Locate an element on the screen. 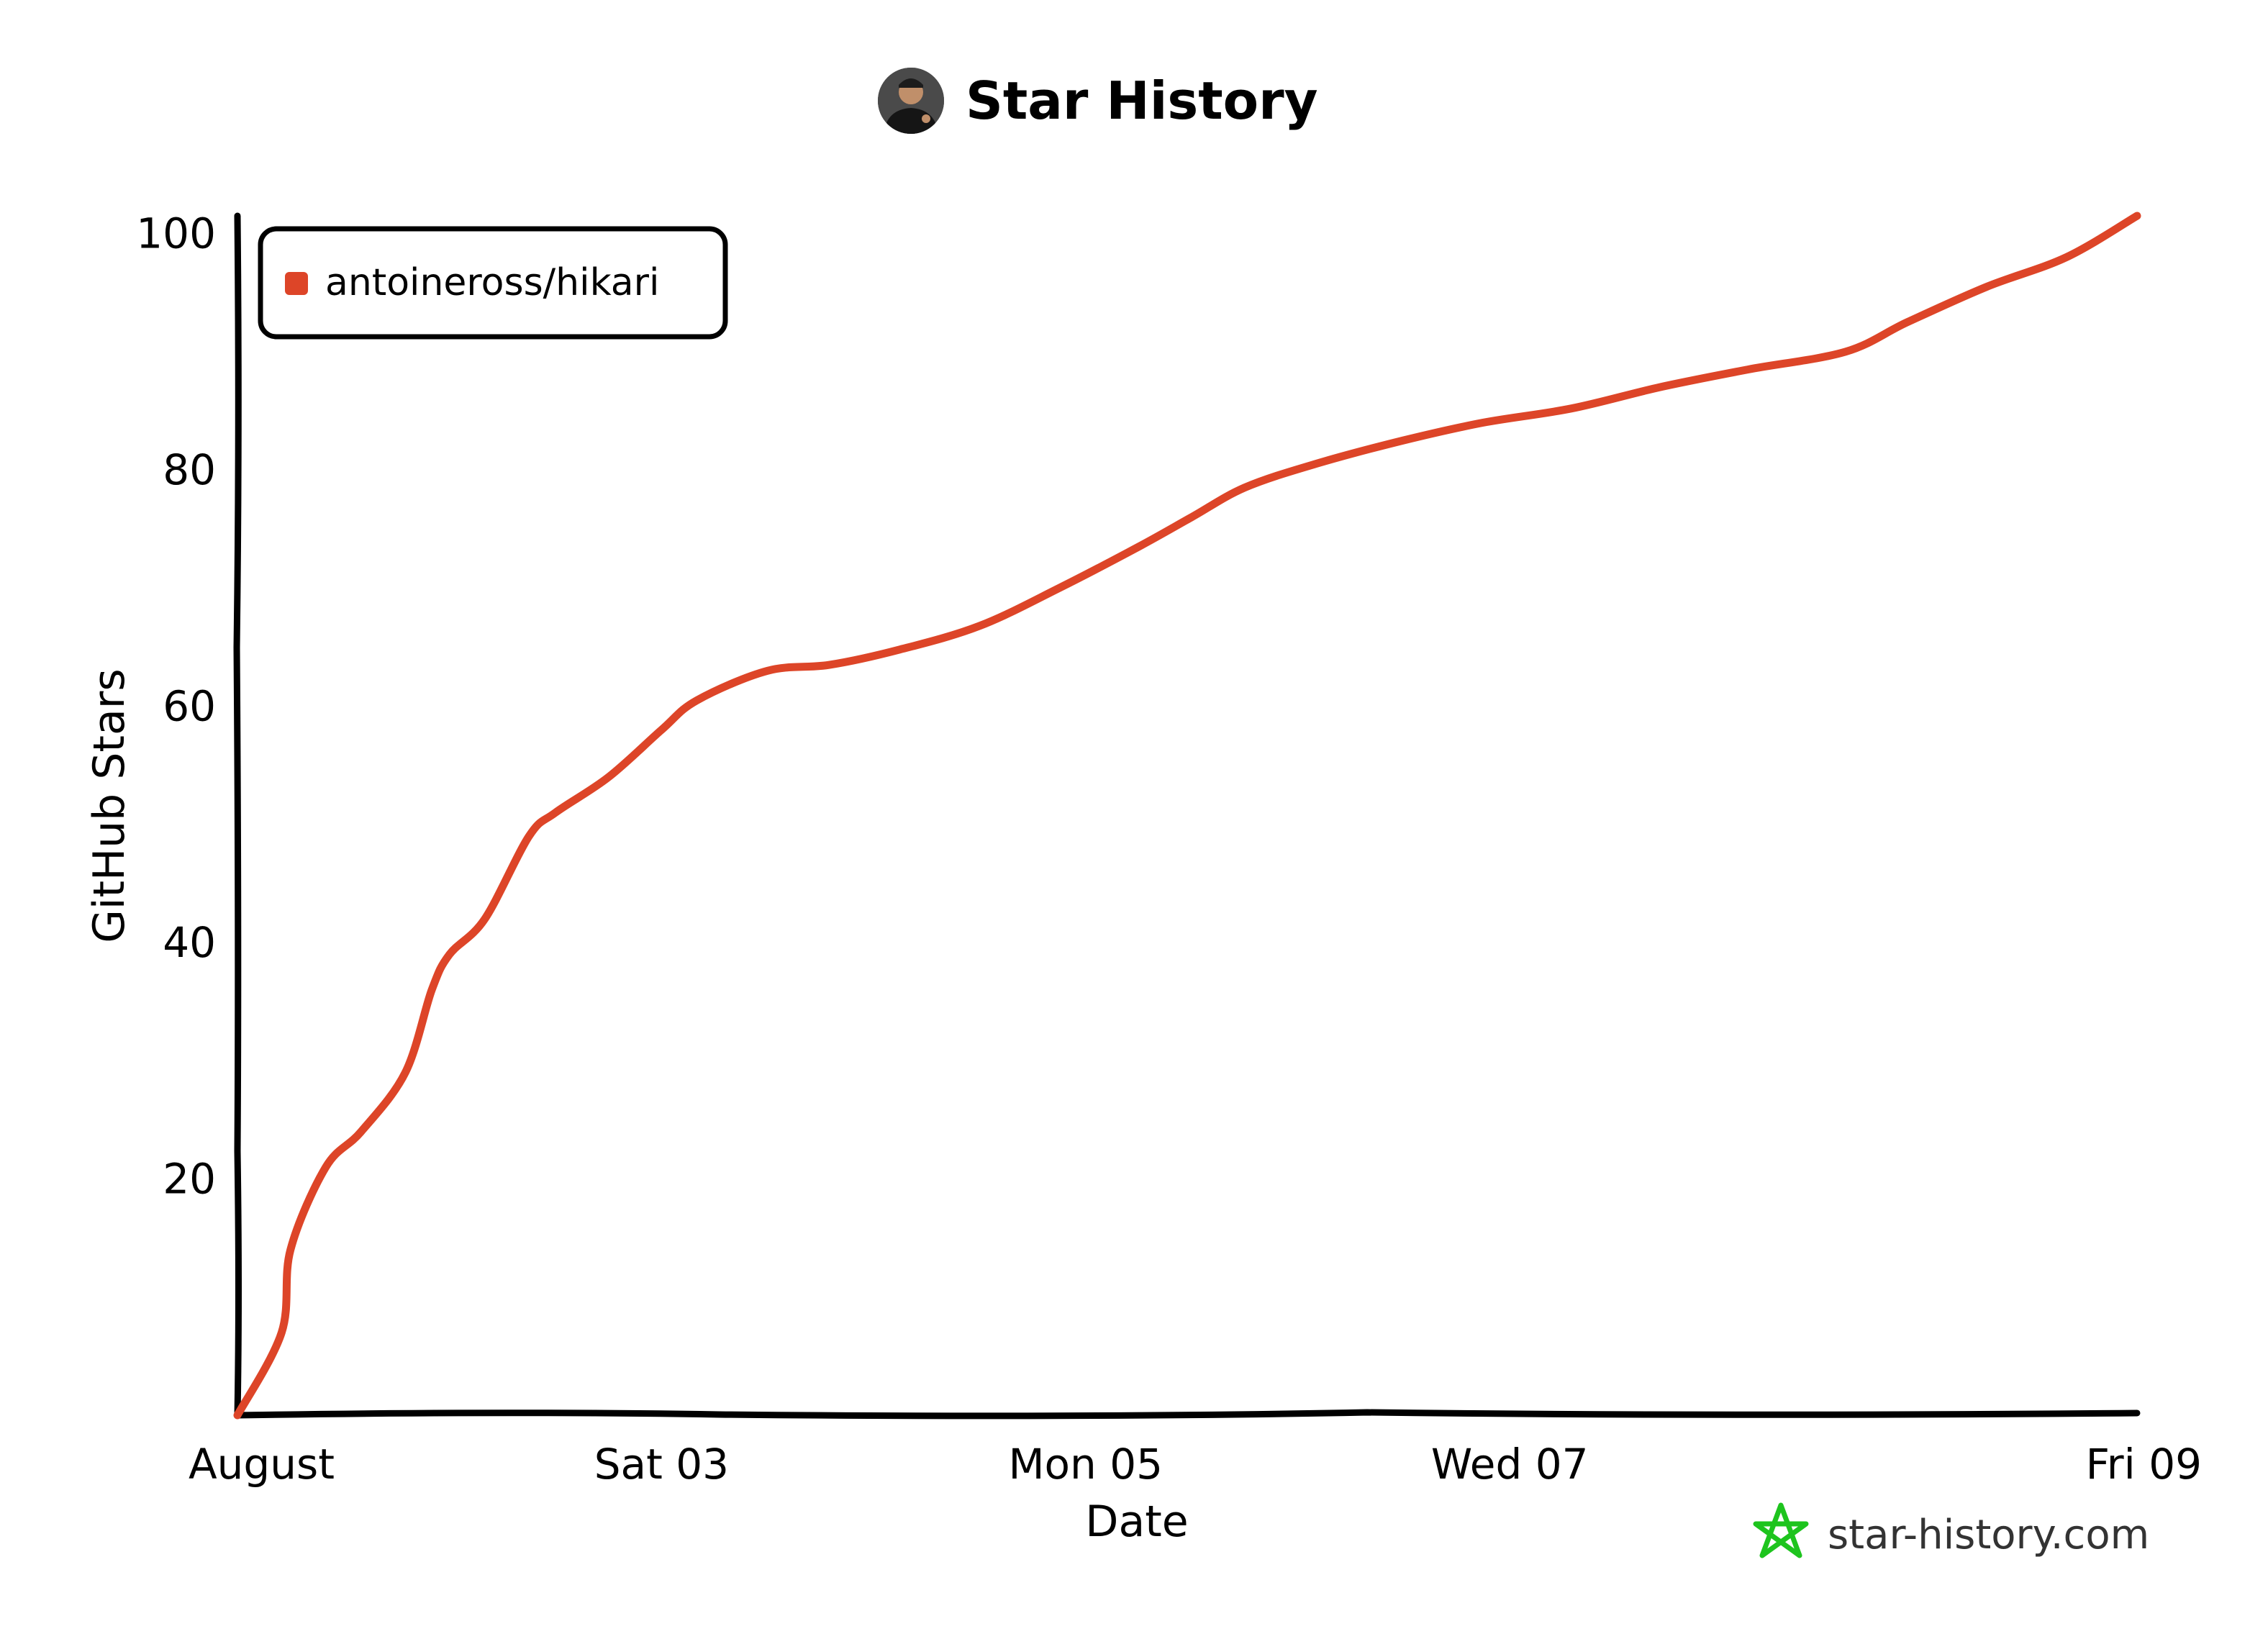 This screenshot has width=2268, height=1639. chart-header: Star History is located at coordinates (1098, 101).